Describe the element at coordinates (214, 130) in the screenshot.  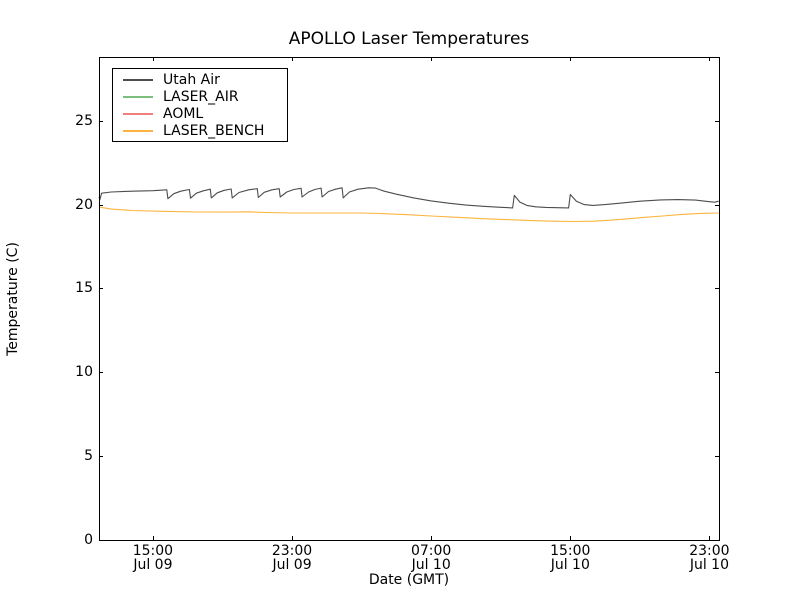
I see `legend-label: LASER_BENCH` at that location.